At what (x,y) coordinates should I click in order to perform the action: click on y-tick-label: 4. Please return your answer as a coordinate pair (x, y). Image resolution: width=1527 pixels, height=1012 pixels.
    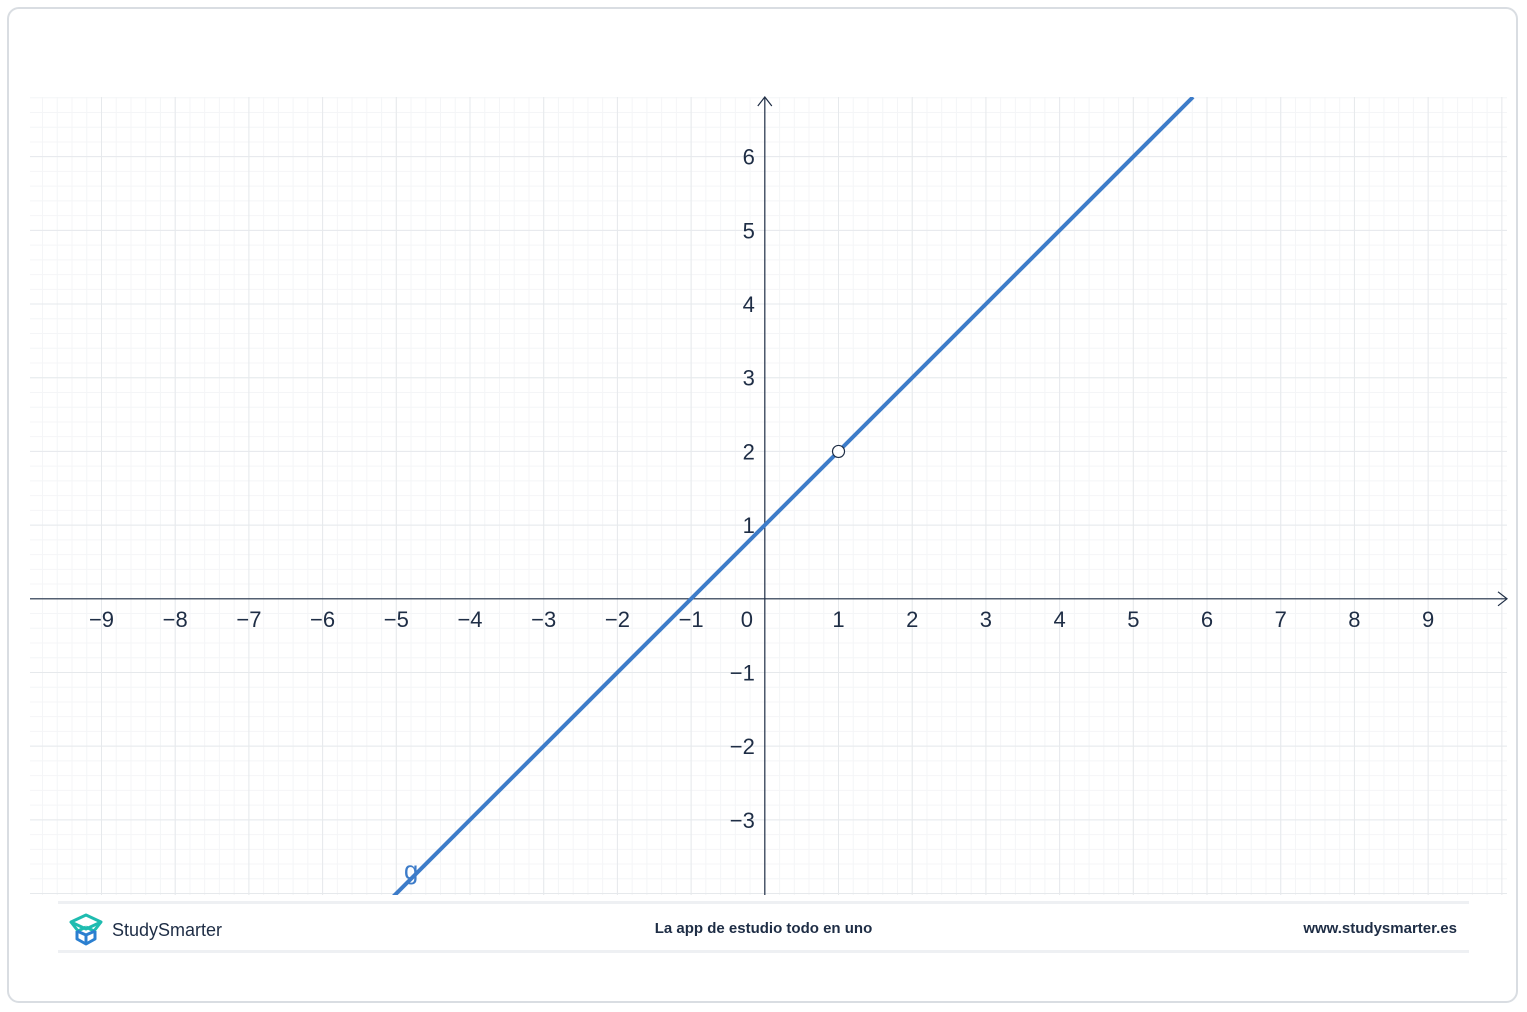
    Looking at the image, I should click on (749, 304).